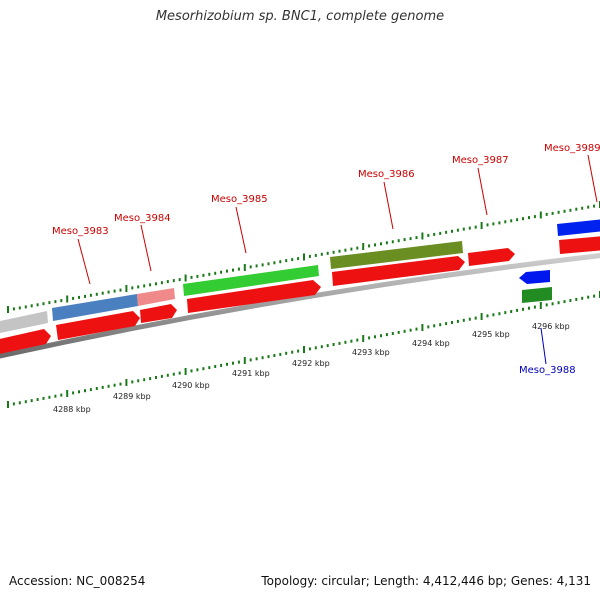 Image resolution: width=600 pixels, height=600 pixels. What do you see at coordinates (311, 363) in the screenshot?
I see `scale-label: 4292 kbp` at bounding box center [311, 363].